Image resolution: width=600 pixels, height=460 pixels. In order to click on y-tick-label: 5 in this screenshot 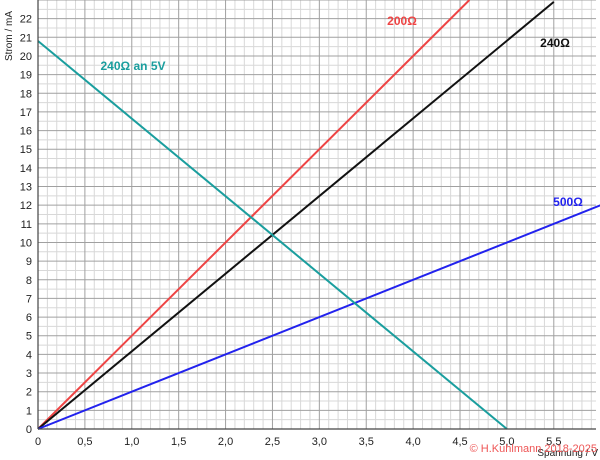, I will do `click(29, 337)`.